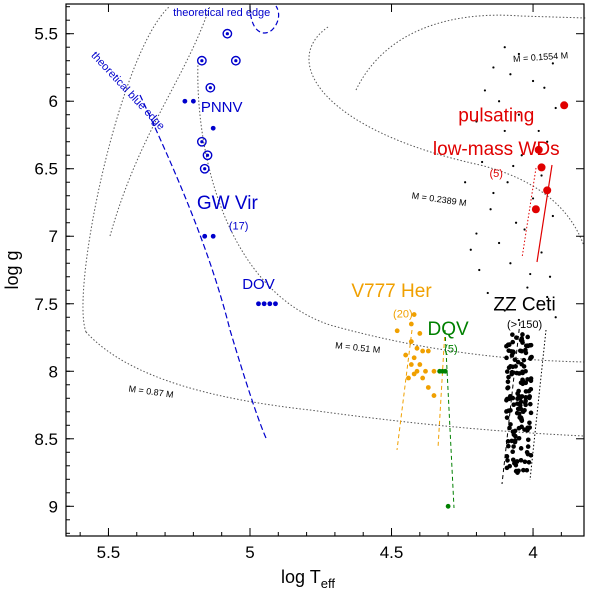 The width and height of the screenshot is (600, 593). I want to click on annotation-pnnv: PNNV, so click(222, 107).